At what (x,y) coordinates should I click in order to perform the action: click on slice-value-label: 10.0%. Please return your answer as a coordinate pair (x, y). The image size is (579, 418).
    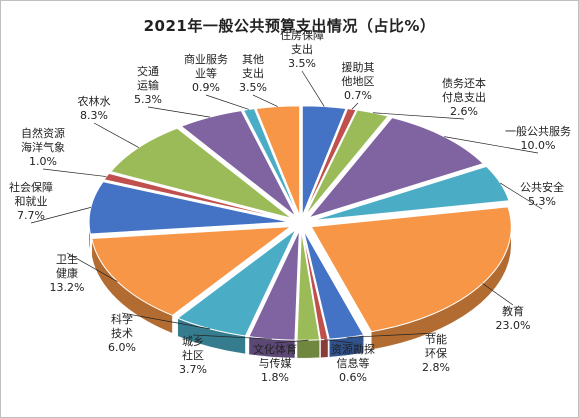
    Looking at the image, I should click on (538, 145).